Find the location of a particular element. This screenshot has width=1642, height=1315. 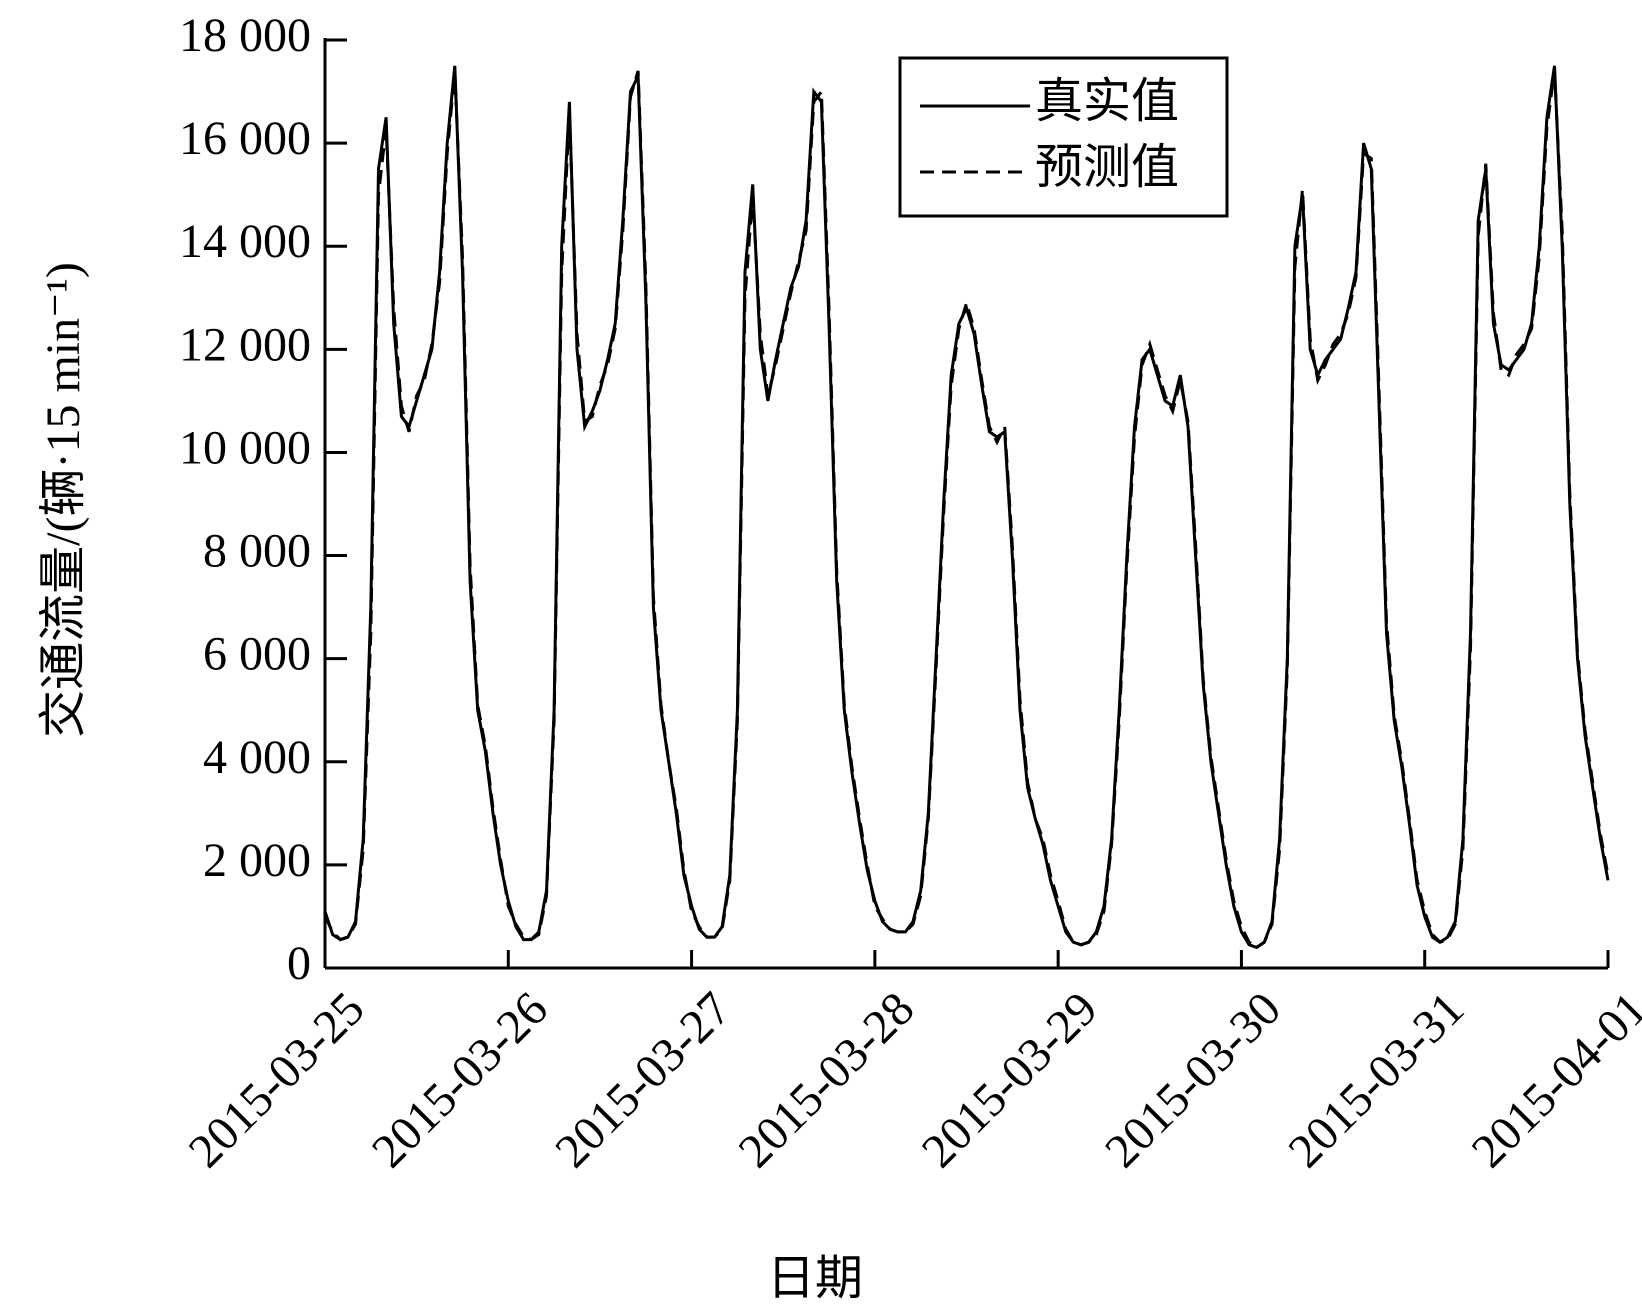

y-axis-label: 交通流量/(辆·15 min⁻¹) is located at coordinates (63, 500).